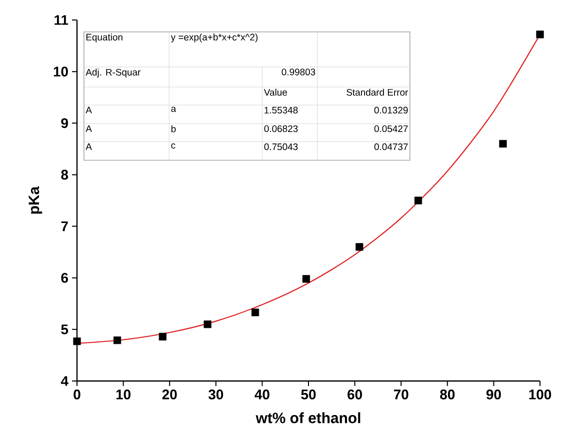 The height and width of the screenshot is (448, 561). What do you see at coordinates (173, 128) in the screenshot?
I see `annotation: b` at bounding box center [173, 128].